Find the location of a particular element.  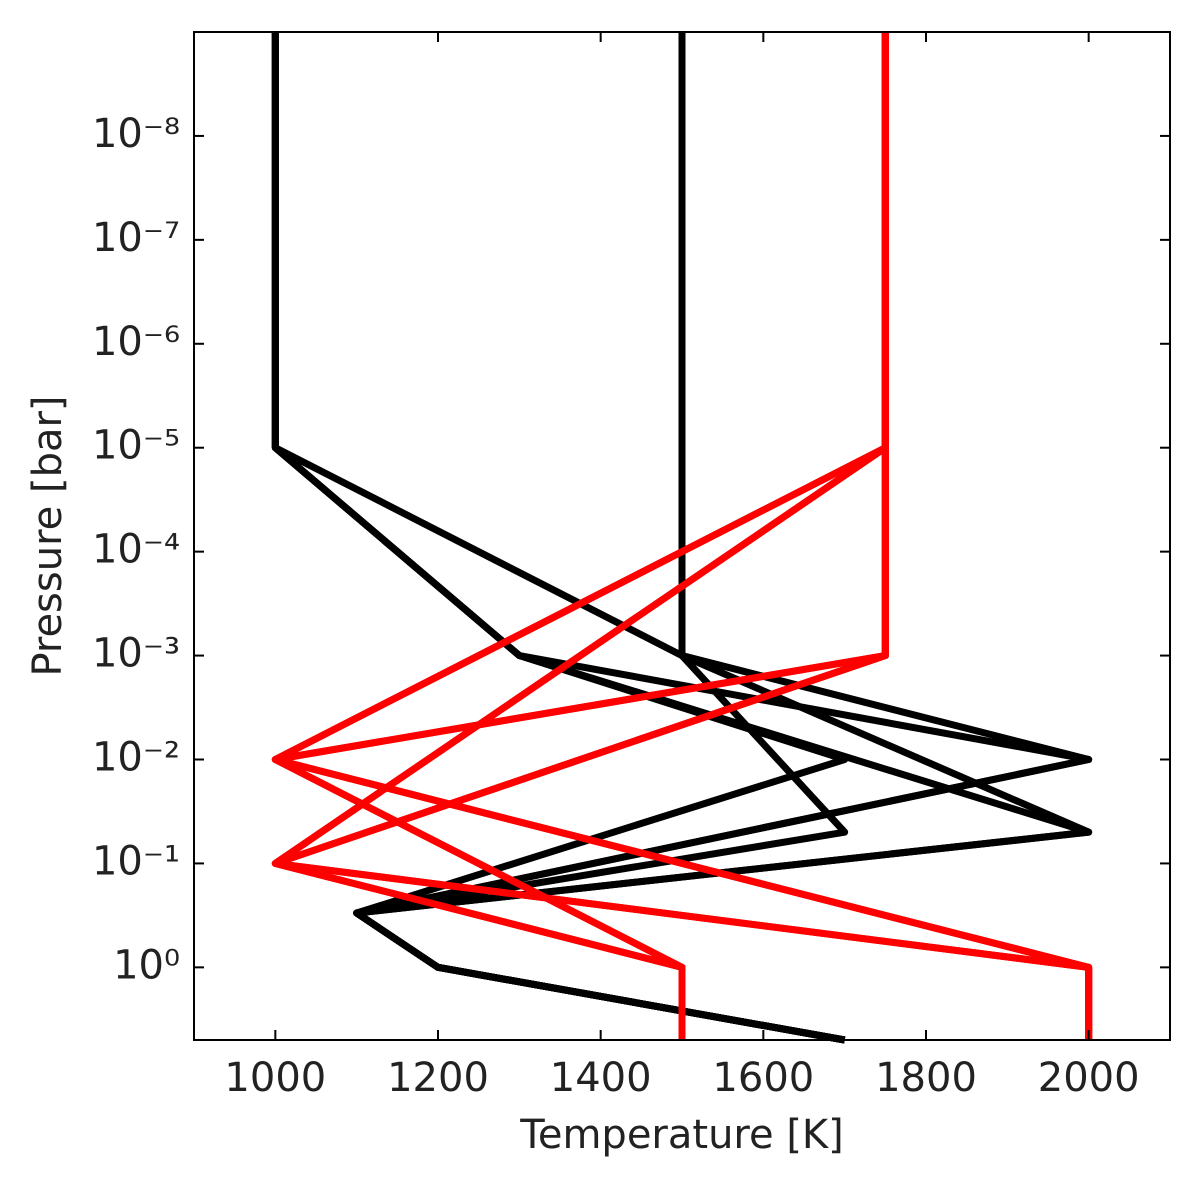

y-tick-label: 10⁻⁶ is located at coordinates (136, 342).